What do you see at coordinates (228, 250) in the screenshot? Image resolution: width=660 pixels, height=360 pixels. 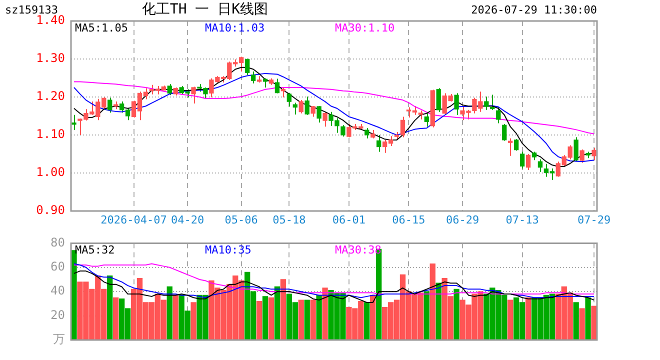 I see `text: MA10:35` at bounding box center [228, 250].